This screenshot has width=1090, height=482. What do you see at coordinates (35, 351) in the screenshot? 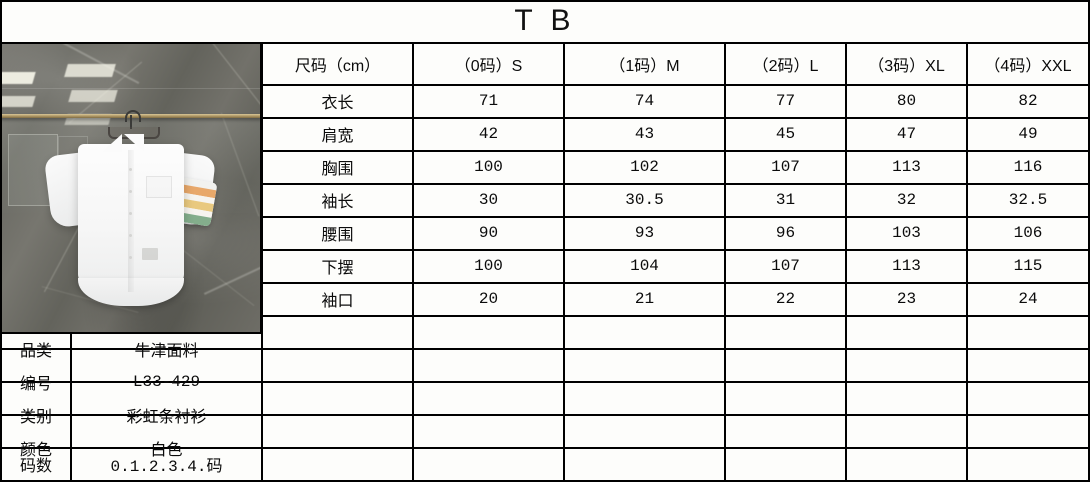
I see `attribute-label-category: 品类` at bounding box center [35, 351].